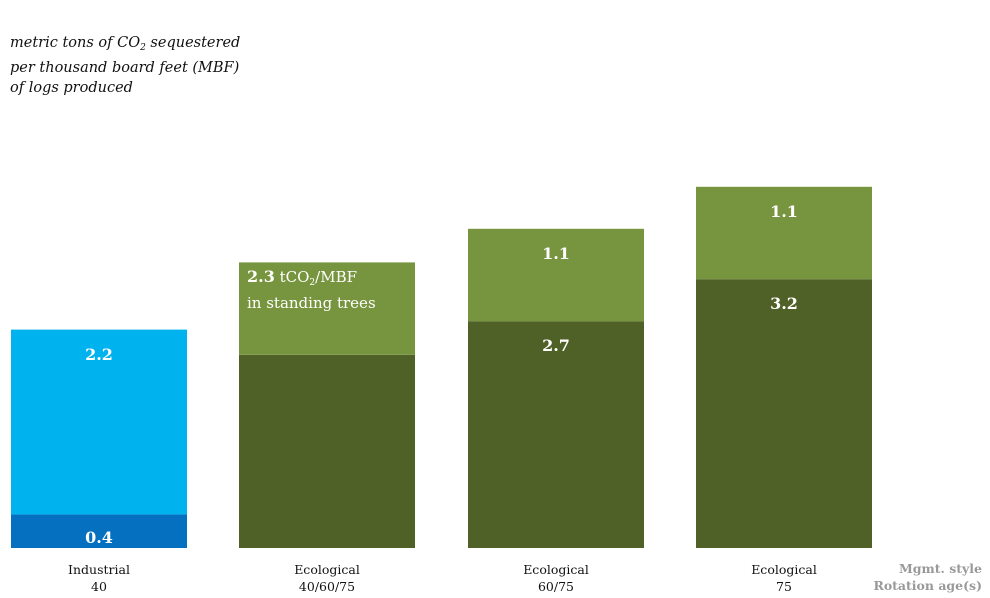  Describe the element at coordinates (556, 346) in the screenshot. I see `bar-value-label: 2.7` at that location.